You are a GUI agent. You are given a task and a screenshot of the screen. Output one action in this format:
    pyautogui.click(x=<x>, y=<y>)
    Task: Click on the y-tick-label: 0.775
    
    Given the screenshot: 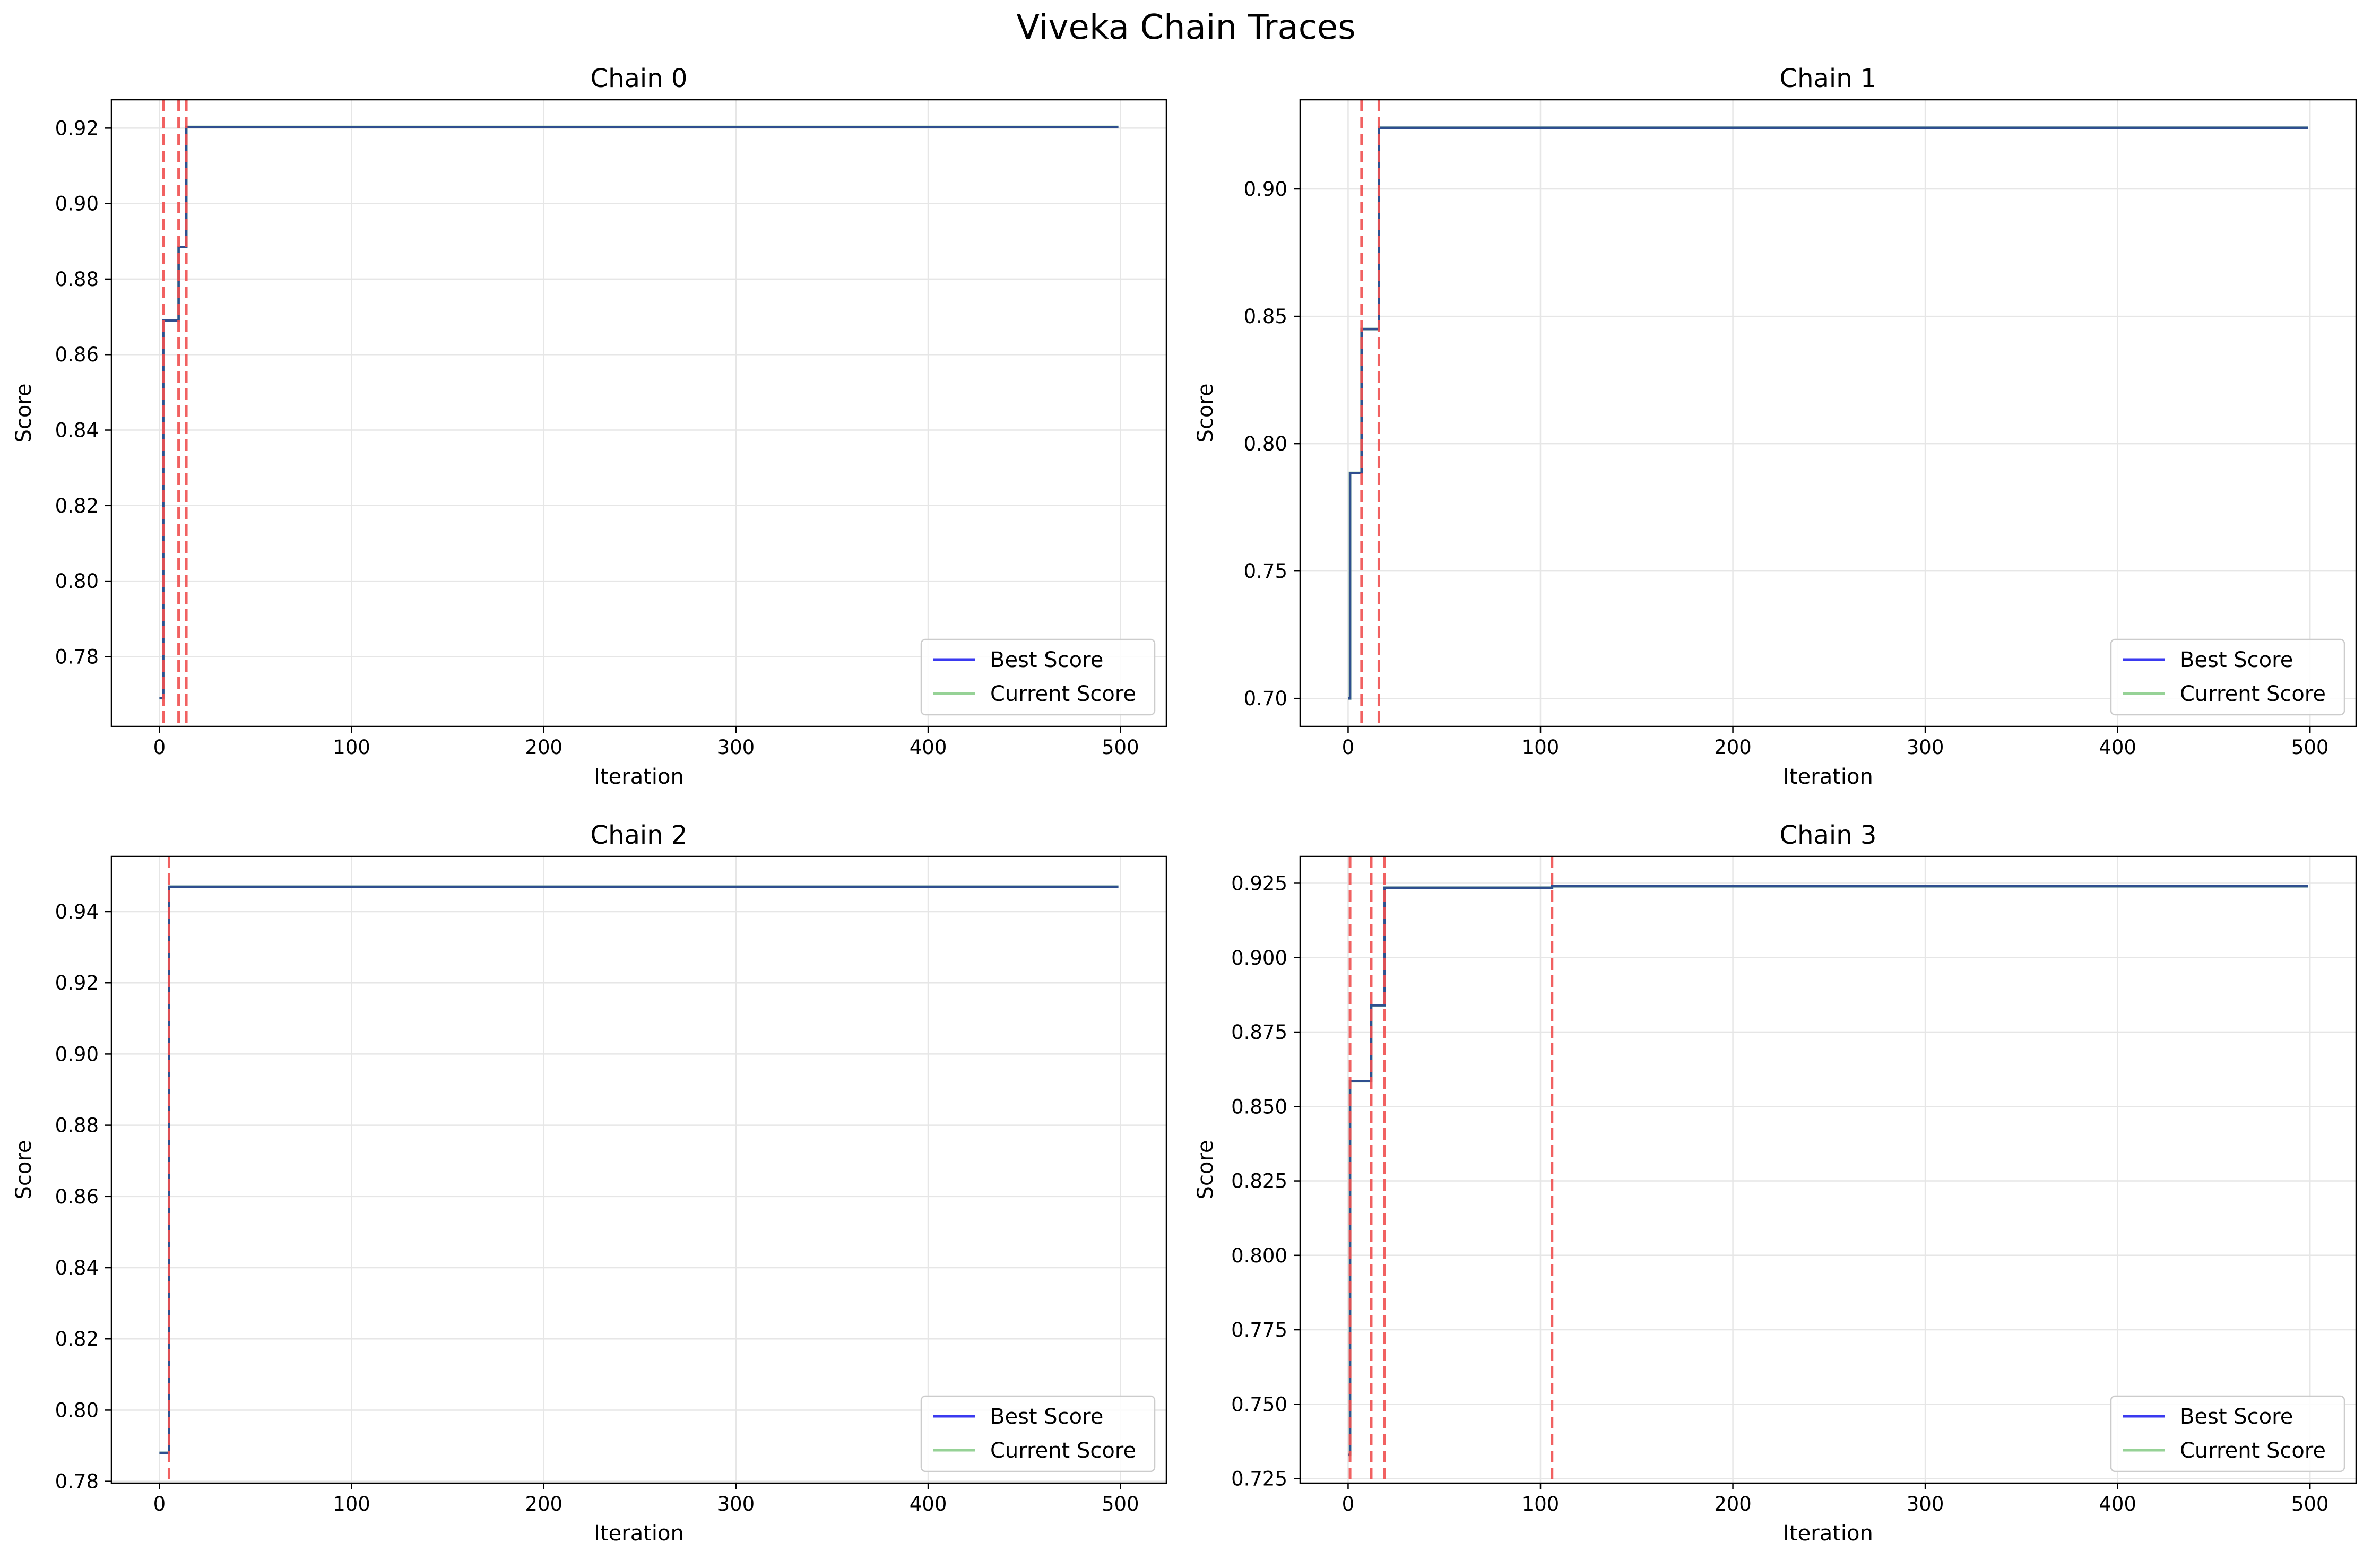 What is the action you would take?
    pyautogui.click(x=1259, y=1330)
    